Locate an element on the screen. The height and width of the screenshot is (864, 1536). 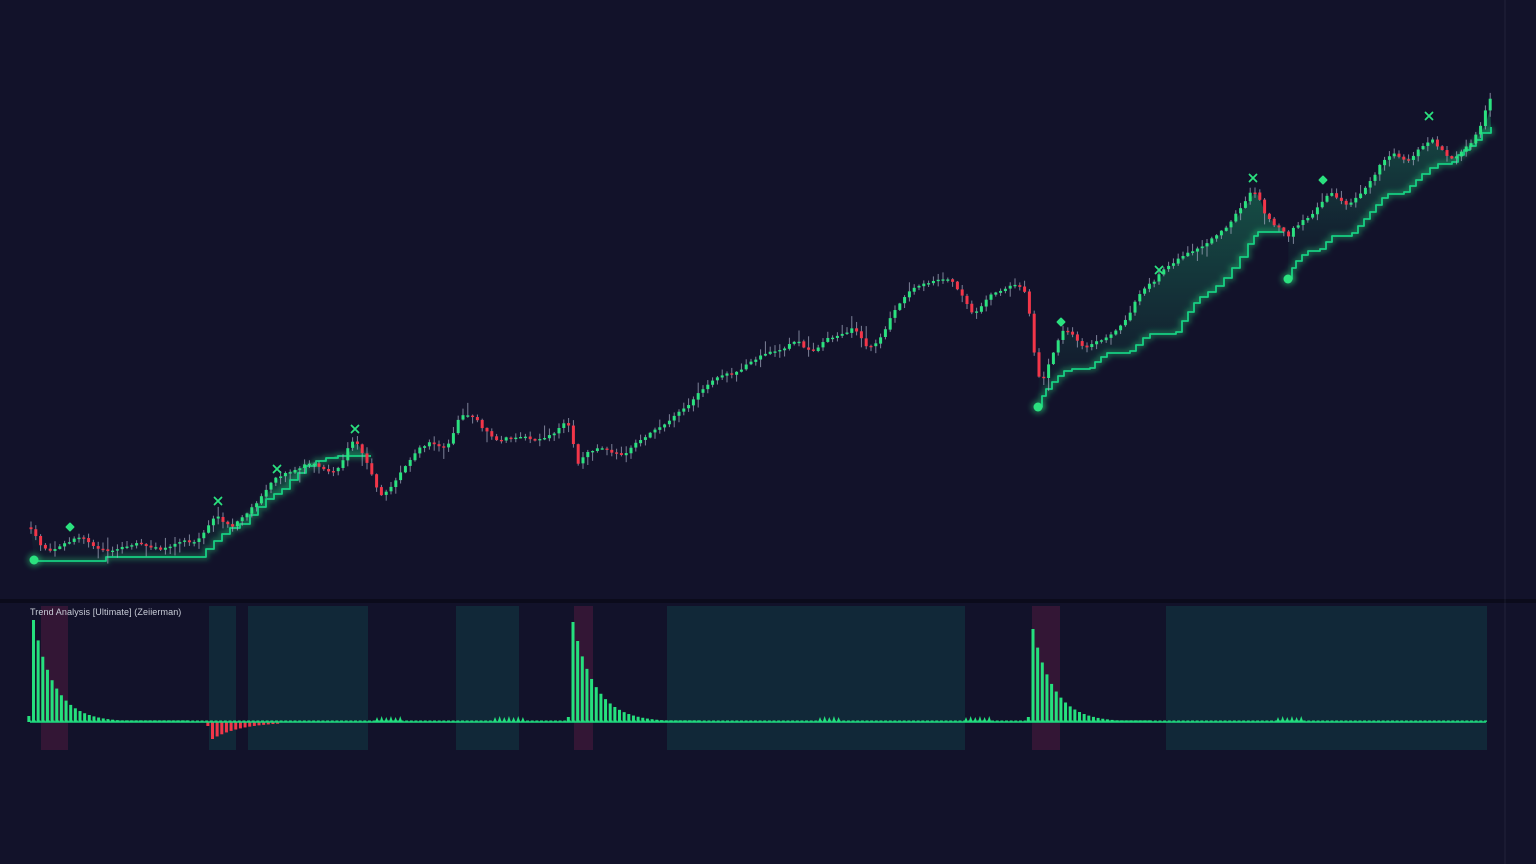
x-cross-marker is located at coordinates (218, 501).